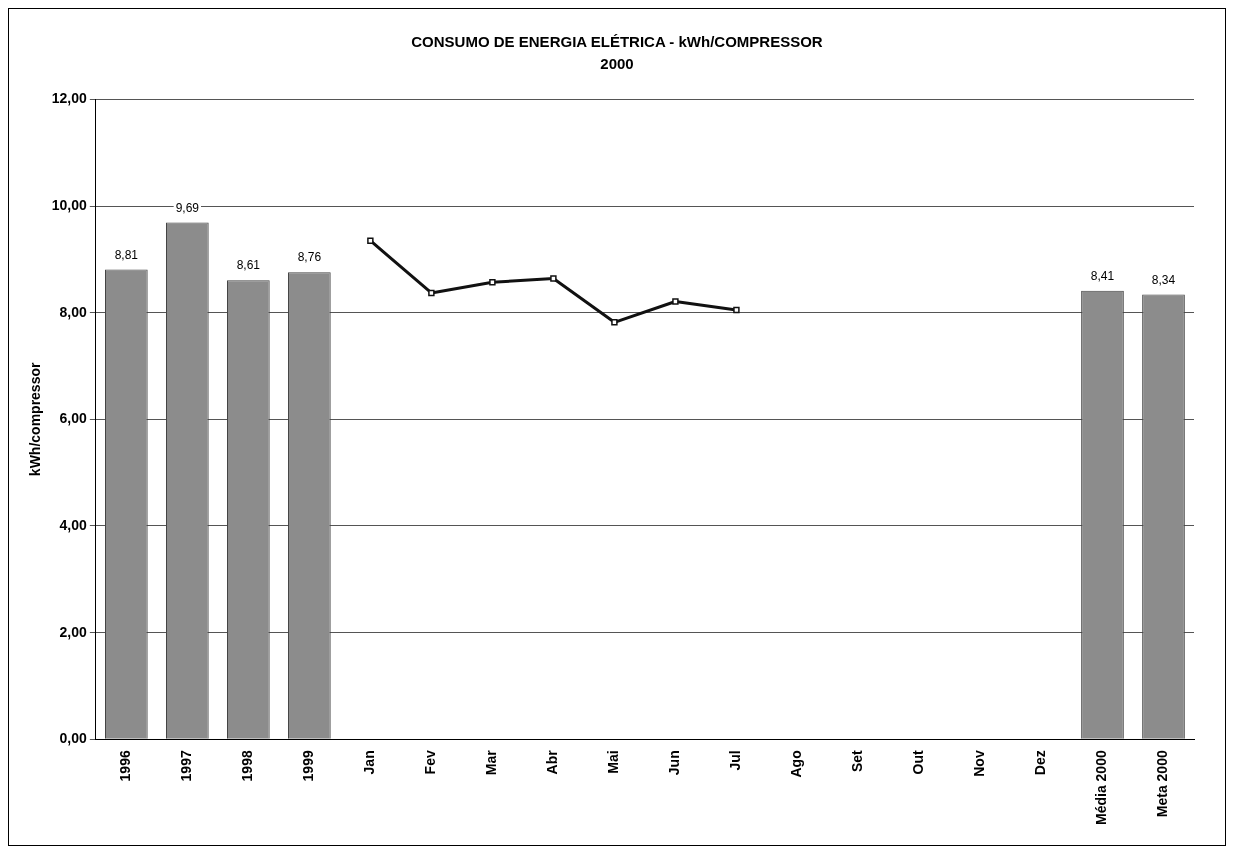 This screenshot has width=1236, height=855. I want to click on x-tick-label: Set, so click(857, 761).